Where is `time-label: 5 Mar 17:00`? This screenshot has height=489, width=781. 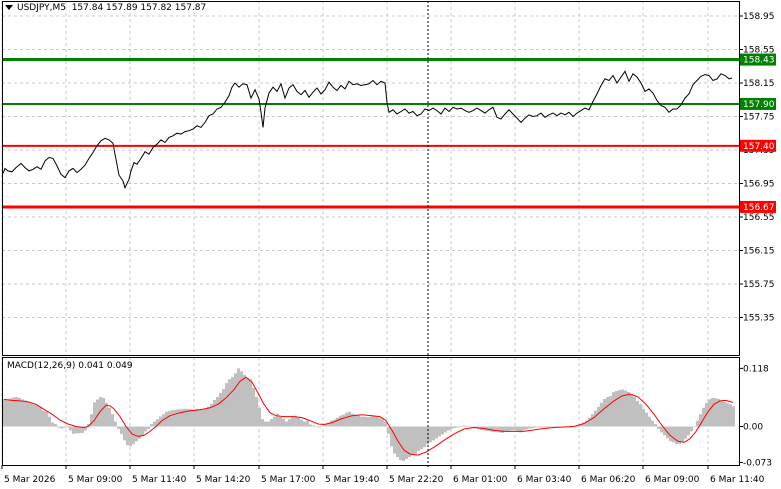
time-label: 5 Mar 17:00 is located at coordinates (288, 480).